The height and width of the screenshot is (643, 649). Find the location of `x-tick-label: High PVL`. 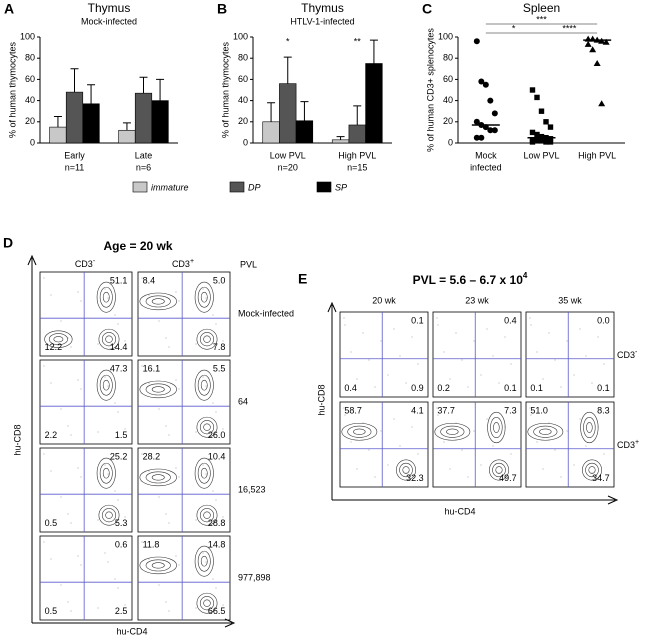

x-tick-label: High PVL is located at coordinates (597, 155).